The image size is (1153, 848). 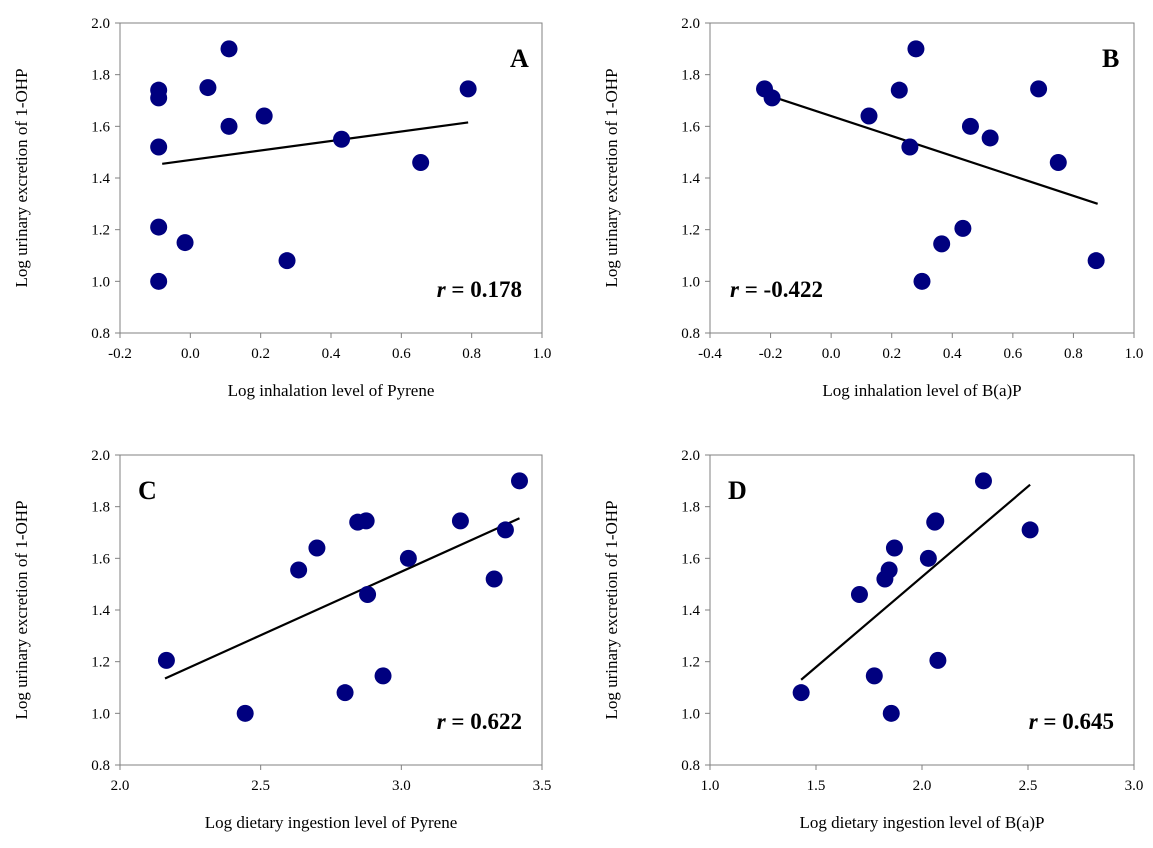 I want to click on panel-letter: A, so click(x=519, y=58).